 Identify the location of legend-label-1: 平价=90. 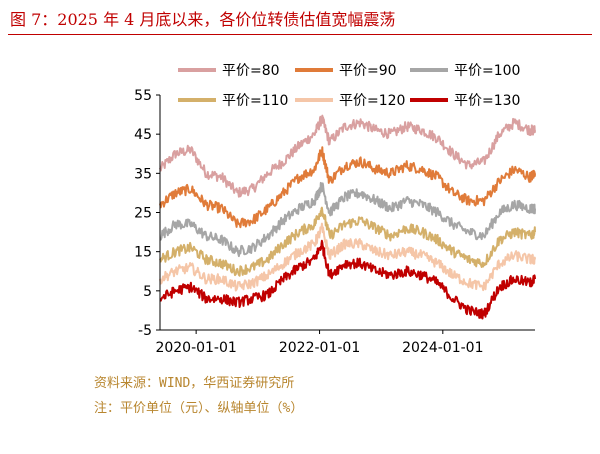
(368, 71).